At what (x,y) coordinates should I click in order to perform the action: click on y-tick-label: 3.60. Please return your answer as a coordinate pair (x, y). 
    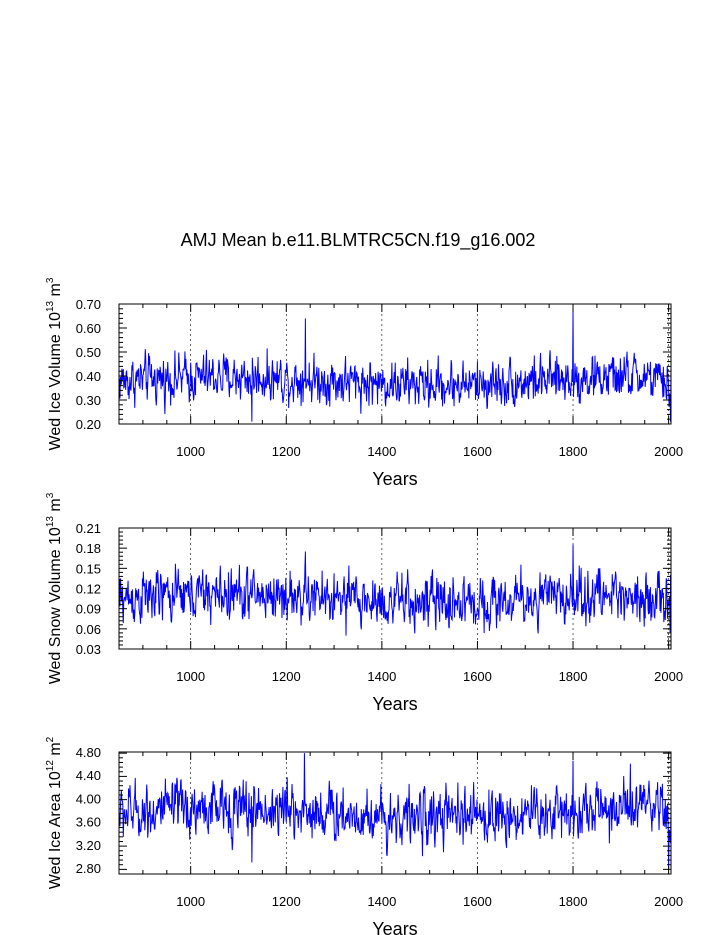
    Looking at the image, I should click on (88, 822).